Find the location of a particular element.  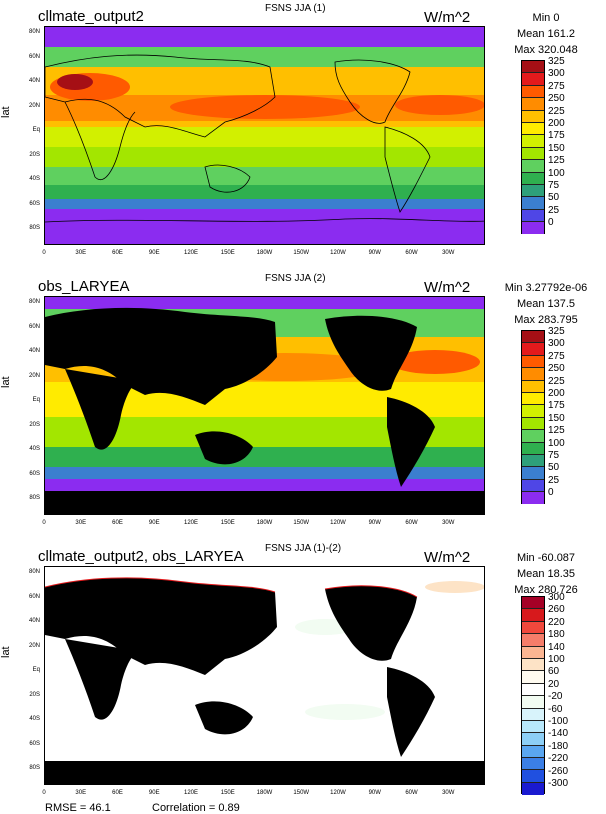

panel-subtitle: FSNS JJA (1) is located at coordinates (295, 8).